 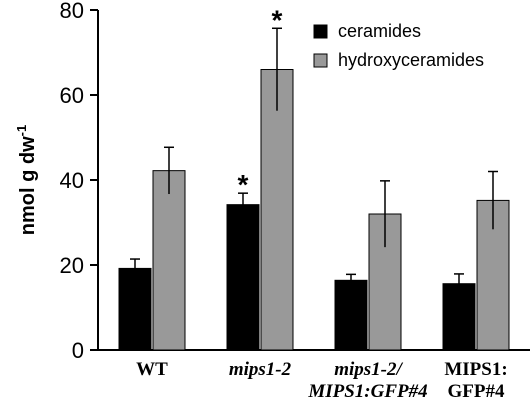 I want to click on x-category-label: mips1-2, so click(x=260, y=369).